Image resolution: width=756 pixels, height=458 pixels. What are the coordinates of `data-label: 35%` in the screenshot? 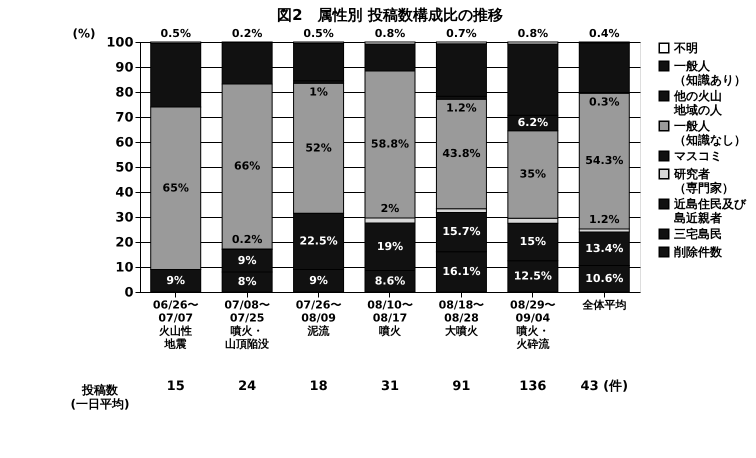 It's located at (533, 174).